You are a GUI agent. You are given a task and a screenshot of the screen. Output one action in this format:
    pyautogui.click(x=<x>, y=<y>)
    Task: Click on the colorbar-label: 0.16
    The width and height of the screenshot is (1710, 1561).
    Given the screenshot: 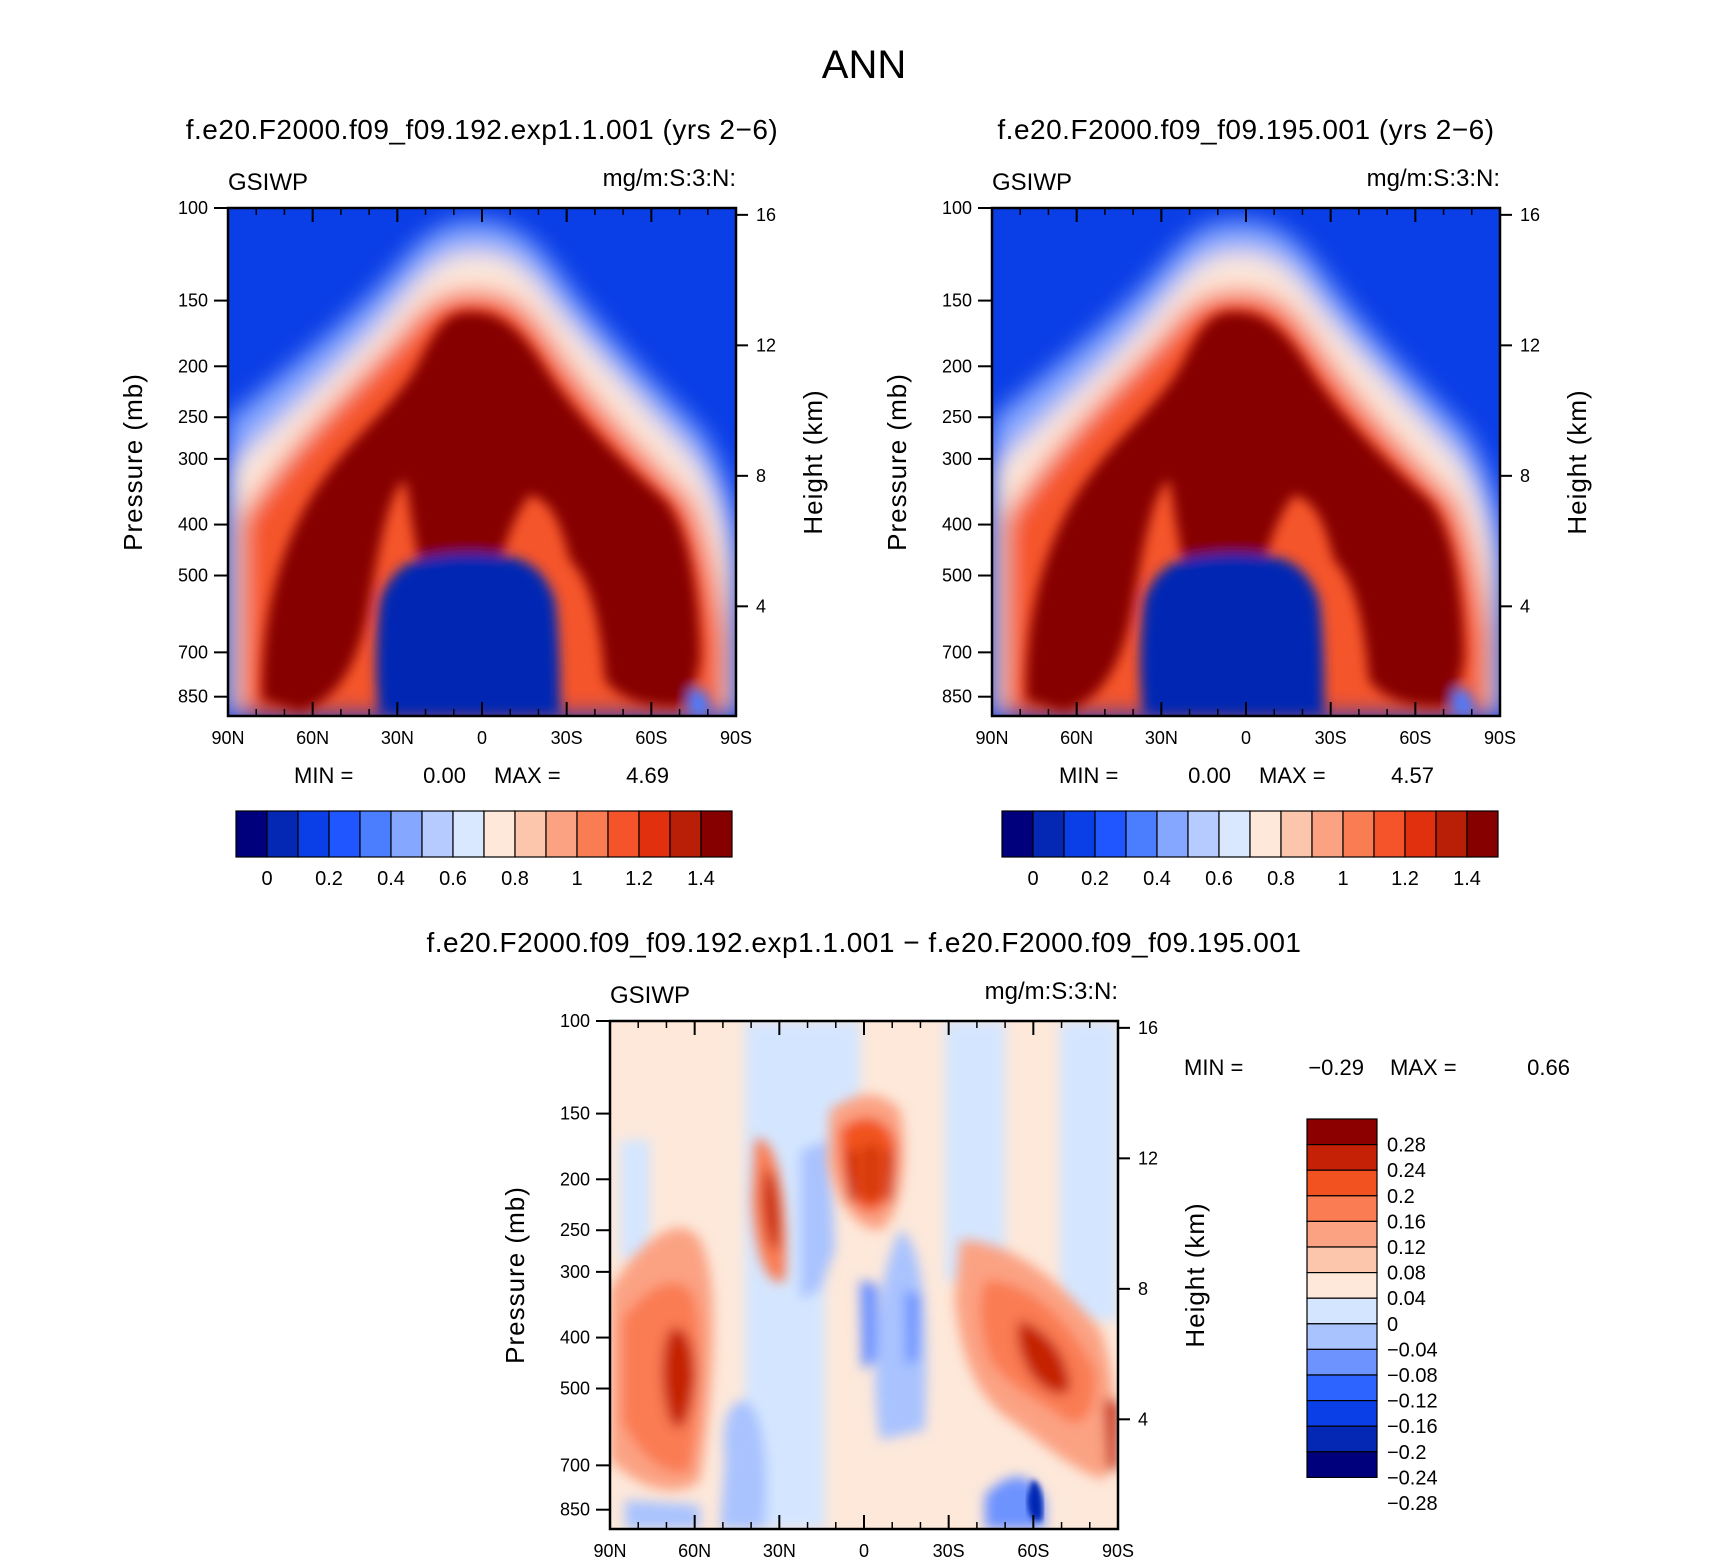 What is the action you would take?
    pyautogui.click(x=1406, y=1222)
    